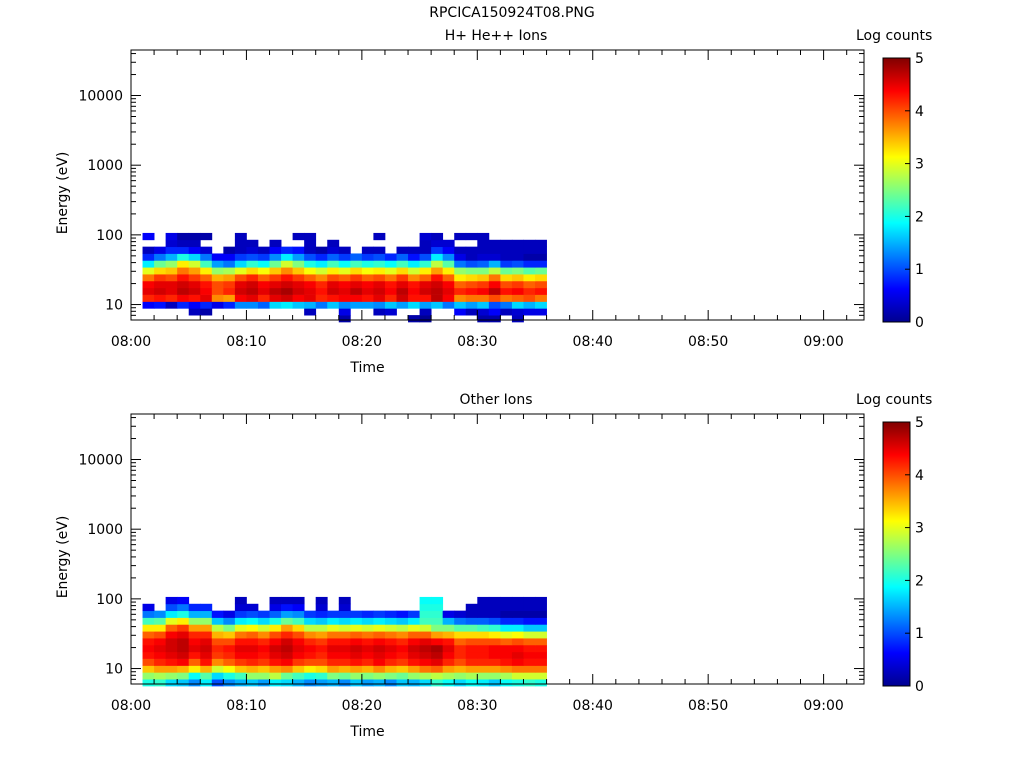  Describe the element at coordinates (896, 190) in the screenshot. I see `colorbar` at that location.